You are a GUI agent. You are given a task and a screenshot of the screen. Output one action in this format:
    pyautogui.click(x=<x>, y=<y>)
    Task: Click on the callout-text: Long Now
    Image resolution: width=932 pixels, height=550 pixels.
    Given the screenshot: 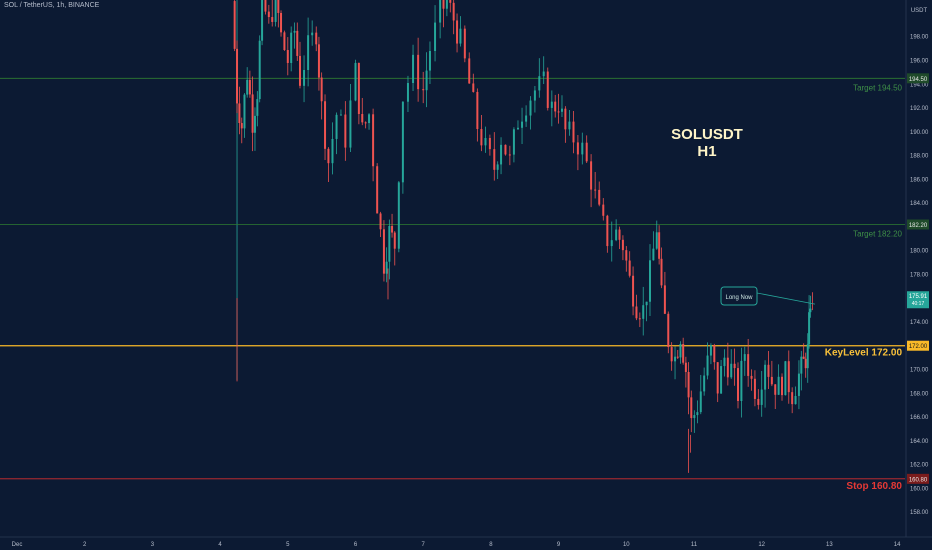 What is the action you would take?
    pyautogui.click(x=739, y=298)
    